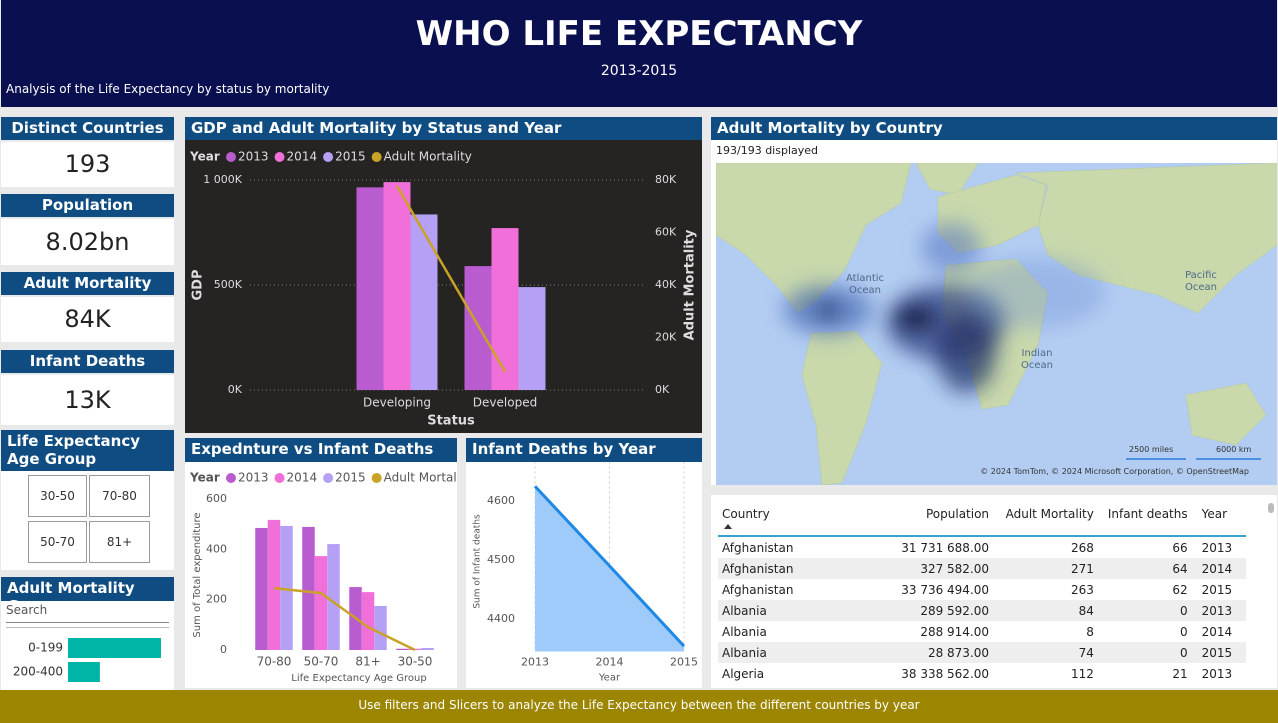  I want to click on cell: 66, so click(1180, 547).